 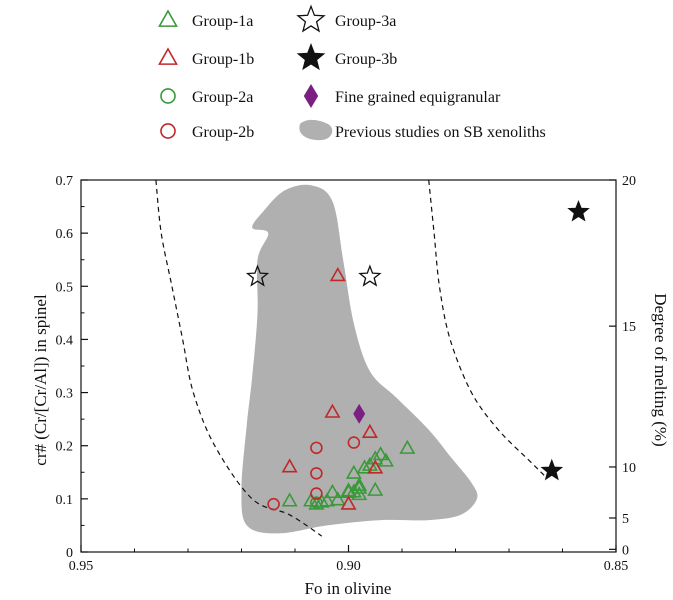 I want to click on legend-marker-group-1b, so click(x=168, y=56).